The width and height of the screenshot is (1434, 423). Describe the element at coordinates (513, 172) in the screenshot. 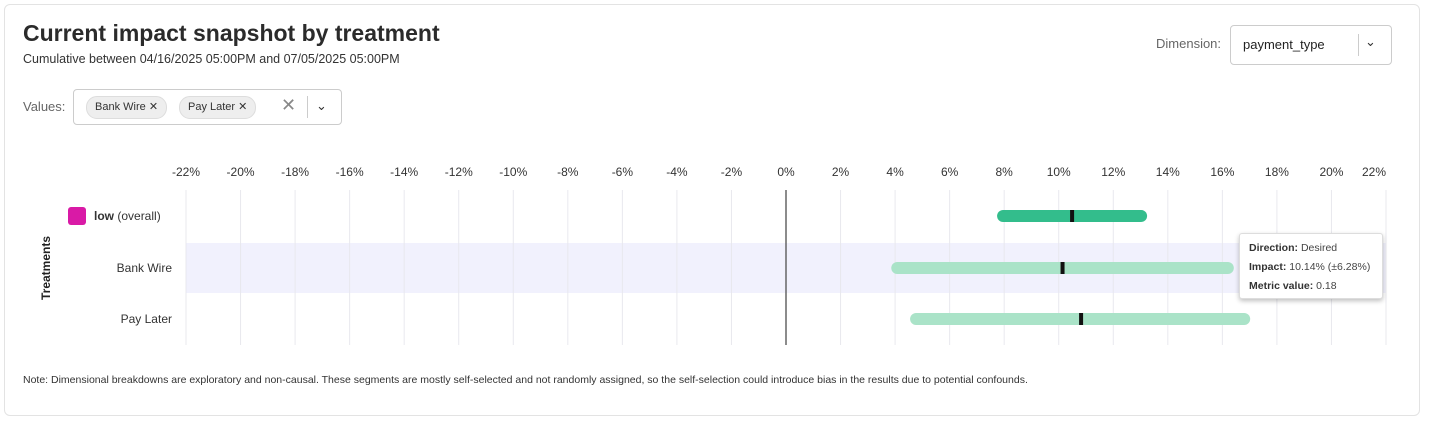

I see `x-tick-label: -10%` at that location.